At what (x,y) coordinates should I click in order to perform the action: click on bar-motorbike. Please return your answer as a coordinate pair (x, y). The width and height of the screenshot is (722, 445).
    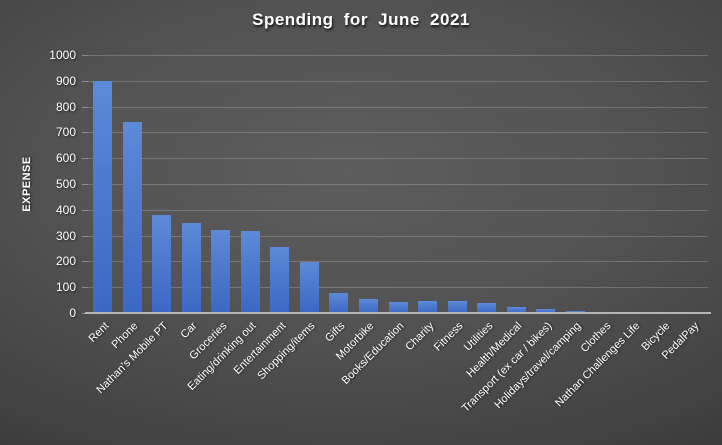
    Looking at the image, I should click on (368, 306).